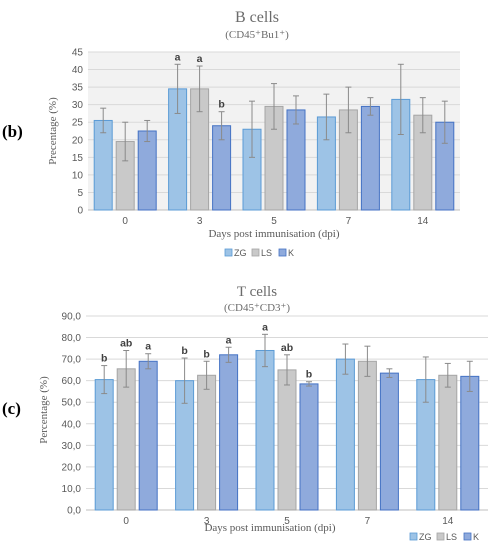 This screenshot has height=550, width=491. Describe the element at coordinates (126, 521) in the screenshot. I see `chart-c-category-label: 0` at that location.